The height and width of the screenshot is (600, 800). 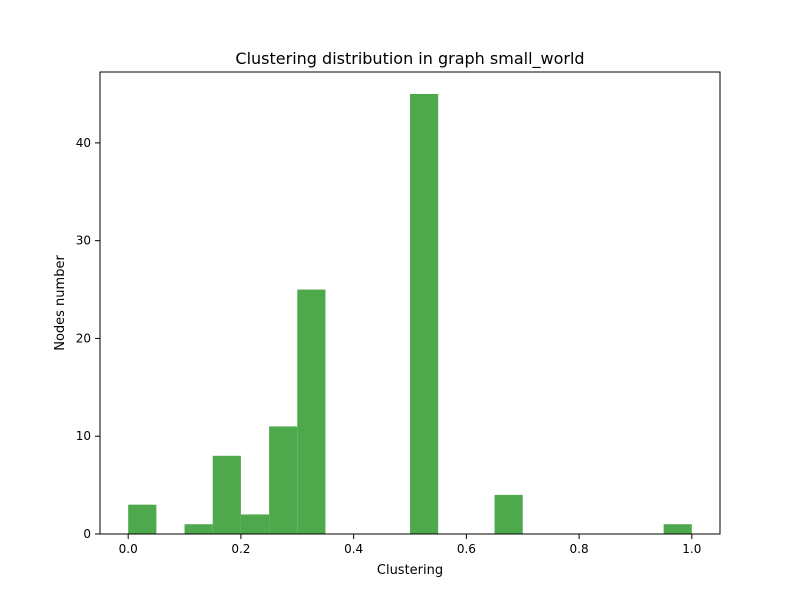 What do you see at coordinates (83, 436) in the screenshot?
I see `y-tick-label-1: 10` at bounding box center [83, 436].